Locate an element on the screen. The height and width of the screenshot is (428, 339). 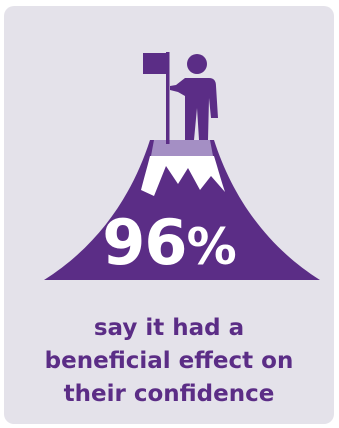
person-icon is located at coordinates (194, 97).